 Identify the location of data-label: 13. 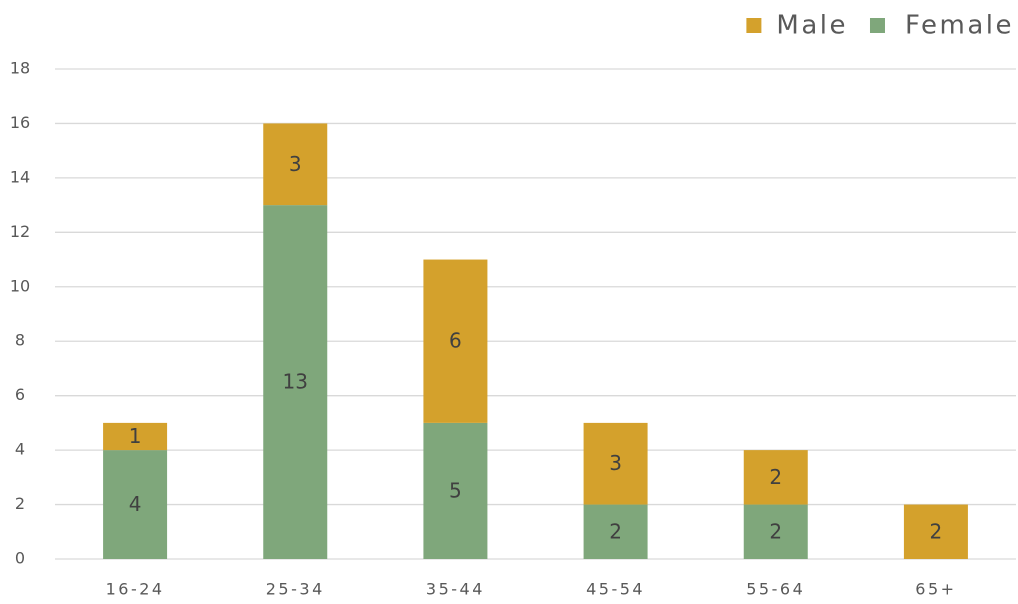
(295, 382).